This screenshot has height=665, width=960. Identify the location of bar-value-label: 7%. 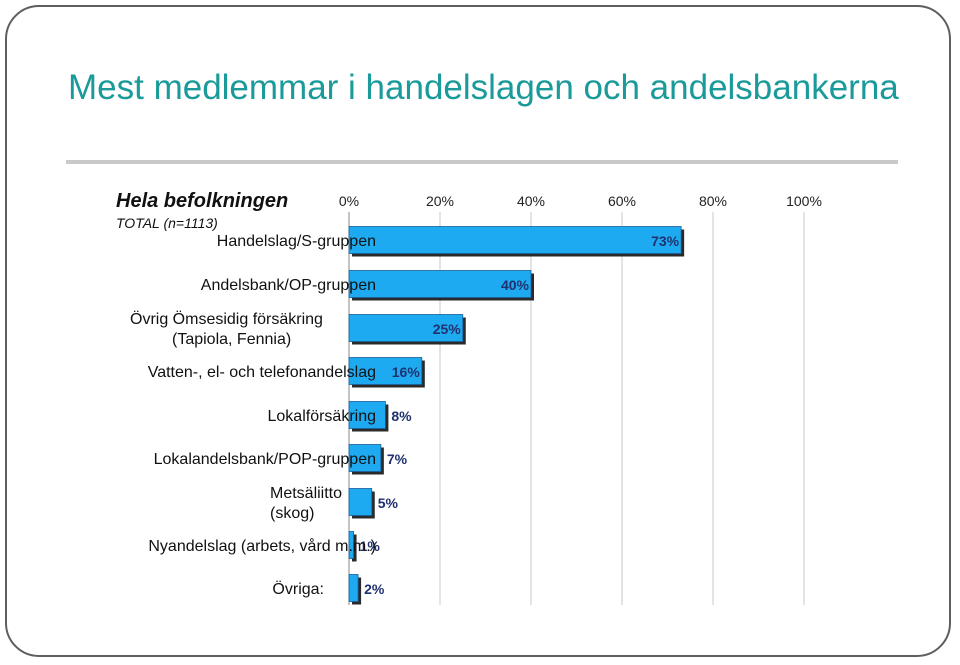
(397, 459).